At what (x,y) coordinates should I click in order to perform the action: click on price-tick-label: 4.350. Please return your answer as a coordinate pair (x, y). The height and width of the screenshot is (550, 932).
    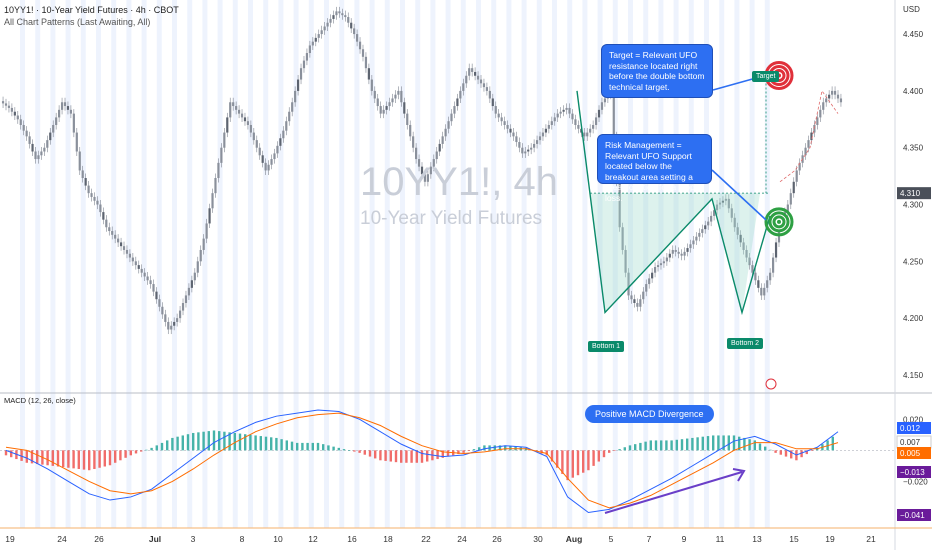
    Looking at the image, I should click on (913, 148).